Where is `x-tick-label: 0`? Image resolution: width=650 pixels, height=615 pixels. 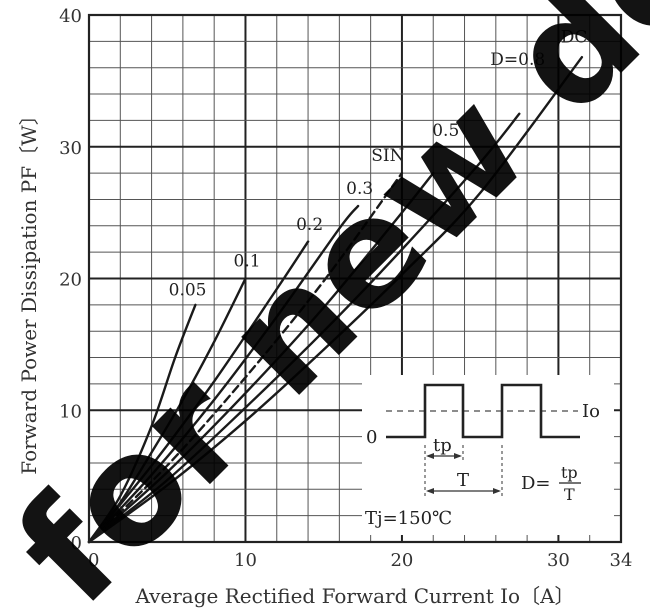
x-tick-label: 0 is located at coordinates (93, 560).